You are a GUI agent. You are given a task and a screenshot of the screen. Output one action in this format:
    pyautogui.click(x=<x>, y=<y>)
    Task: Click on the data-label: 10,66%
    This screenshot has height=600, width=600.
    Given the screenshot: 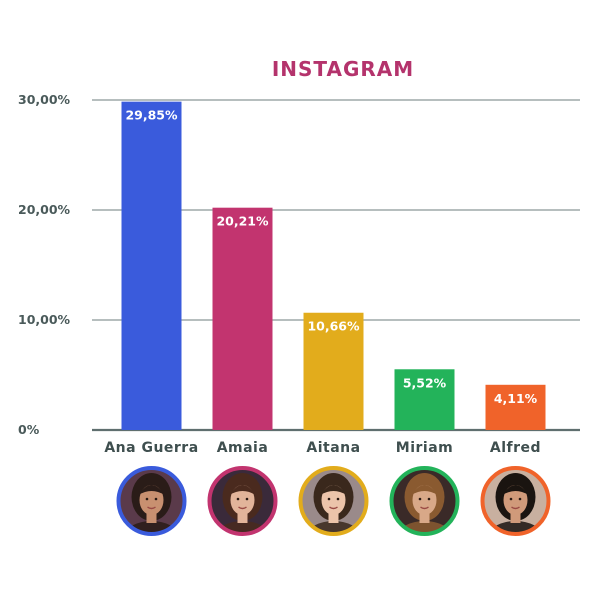 What is the action you would take?
    pyautogui.click(x=333, y=326)
    